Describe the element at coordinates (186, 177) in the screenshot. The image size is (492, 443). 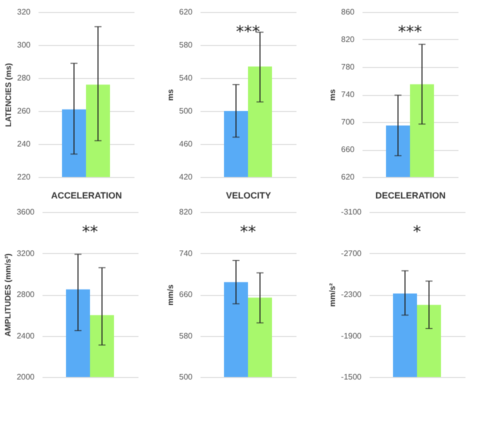
I see `y-tick-label: 420` at that location.